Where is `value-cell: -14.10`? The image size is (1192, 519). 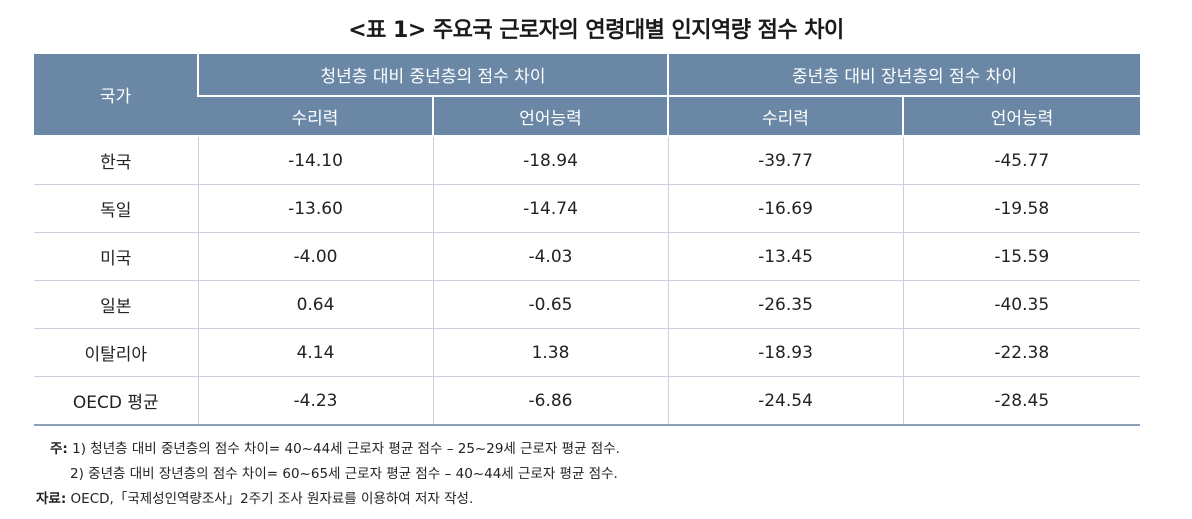 value-cell: -14.10 is located at coordinates (315, 160).